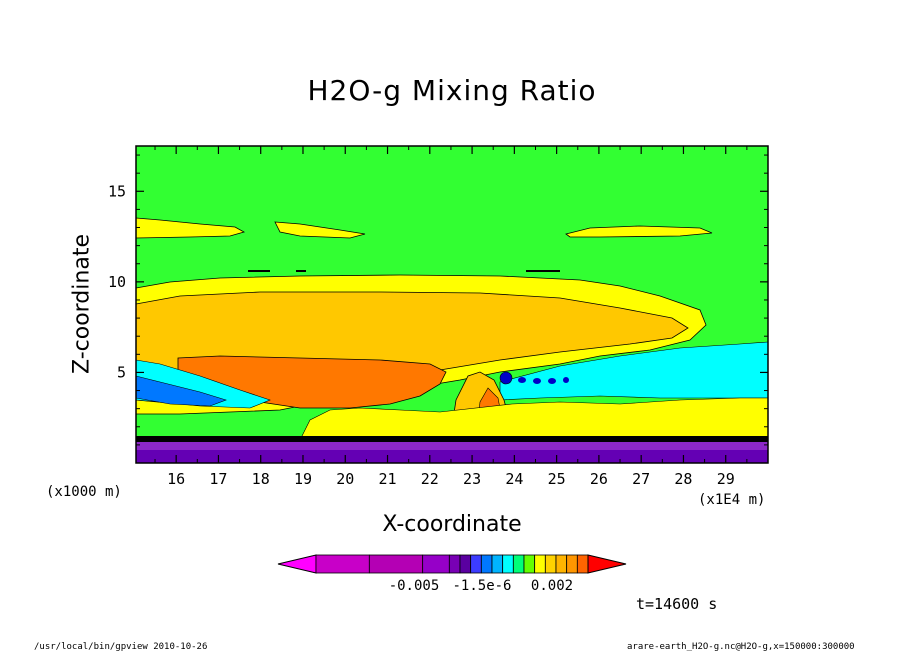 Image resolution: width=904 pixels, height=654 pixels. What do you see at coordinates (452, 456) in the screenshot?
I see `region-surface-violet` at bounding box center [452, 456].